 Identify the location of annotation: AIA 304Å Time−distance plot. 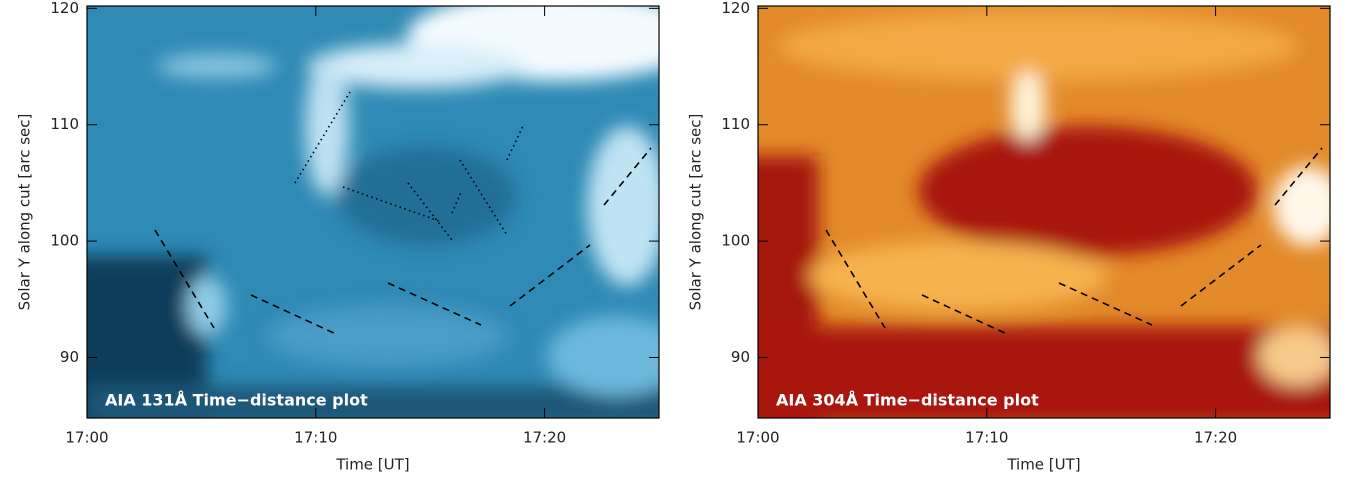
(907, 400).